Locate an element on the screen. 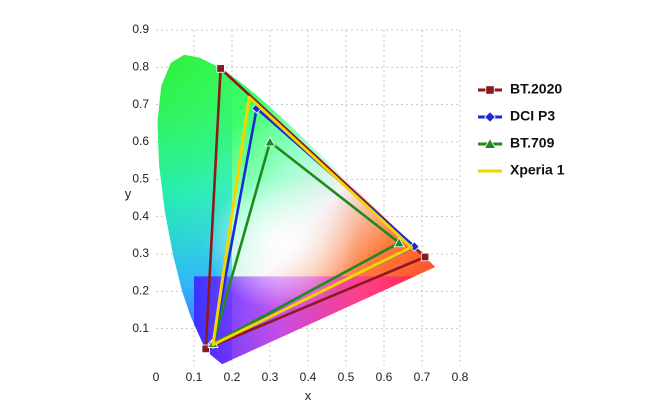  y-tick-label: 0.5 is located at coordinates (140, 179).